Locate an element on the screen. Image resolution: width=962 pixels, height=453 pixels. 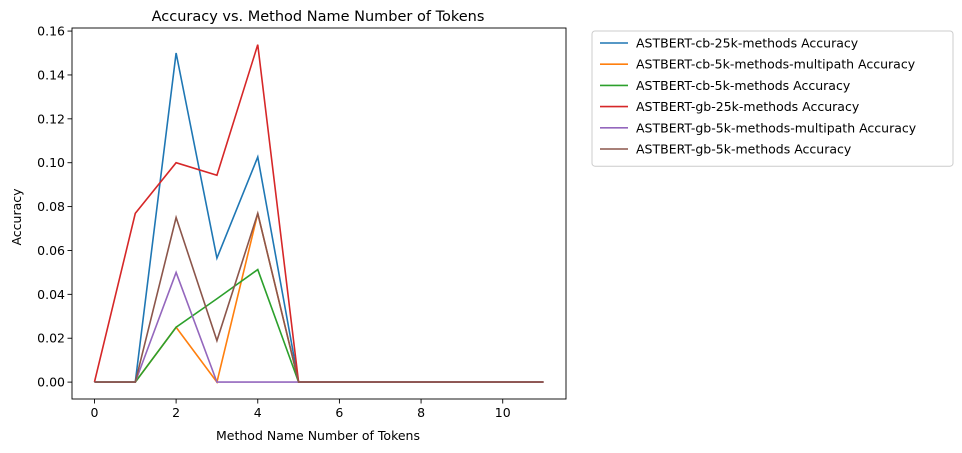
y-tick-label: 0.04 is located at coordinates (51, 294).